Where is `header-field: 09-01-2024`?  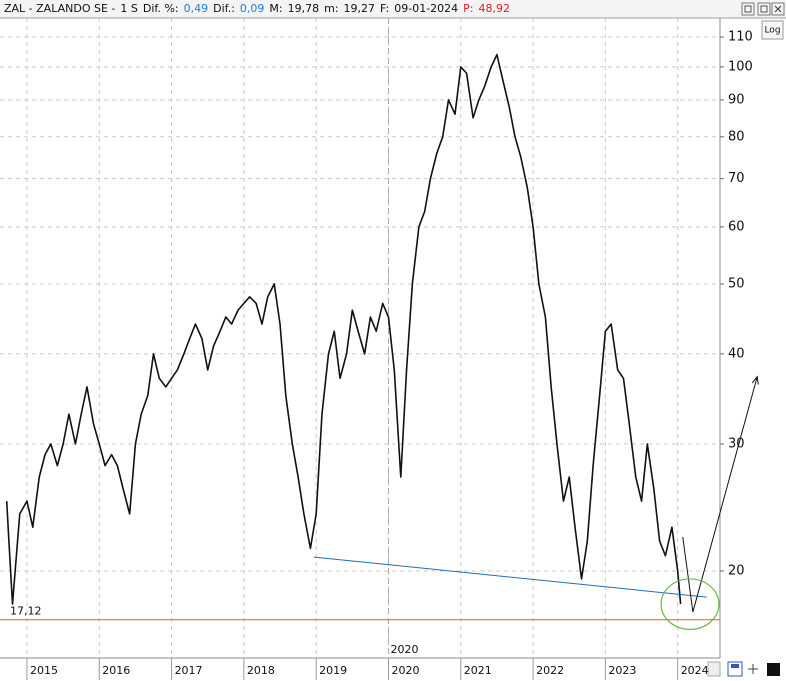 header-field: 09-01-2024 is located at coordinates (426, 8).